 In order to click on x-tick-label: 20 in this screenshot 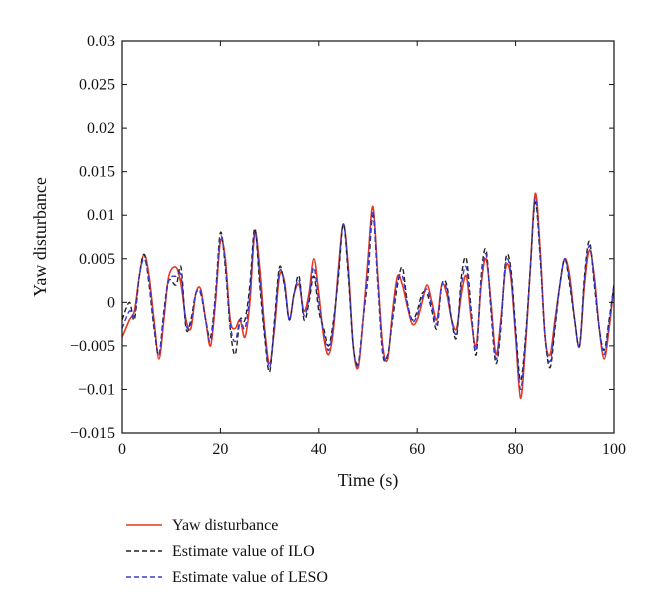, I will do `click(220, 449)`.